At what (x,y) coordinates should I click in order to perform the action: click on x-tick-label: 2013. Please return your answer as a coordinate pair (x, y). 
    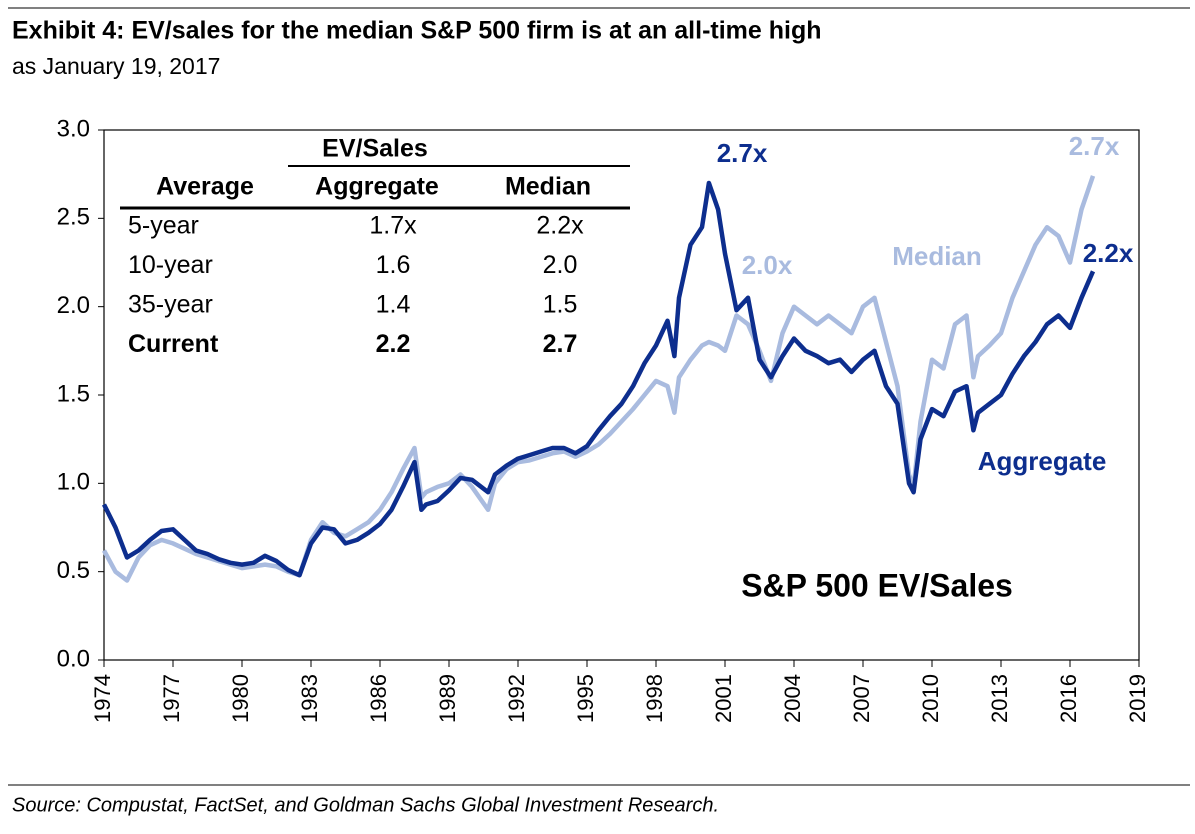
    Looking at the image, I should click on (999, 698).